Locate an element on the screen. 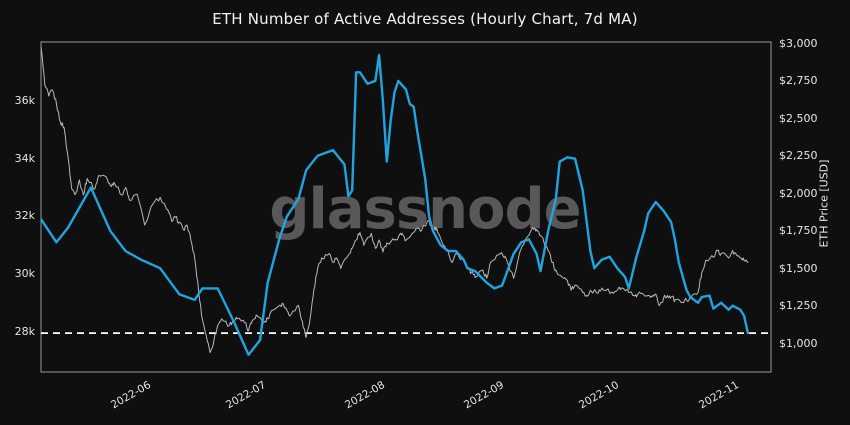 The image size is (850, 425). y-right-tick-label: $1,750 is located at coordinates (798, 230).